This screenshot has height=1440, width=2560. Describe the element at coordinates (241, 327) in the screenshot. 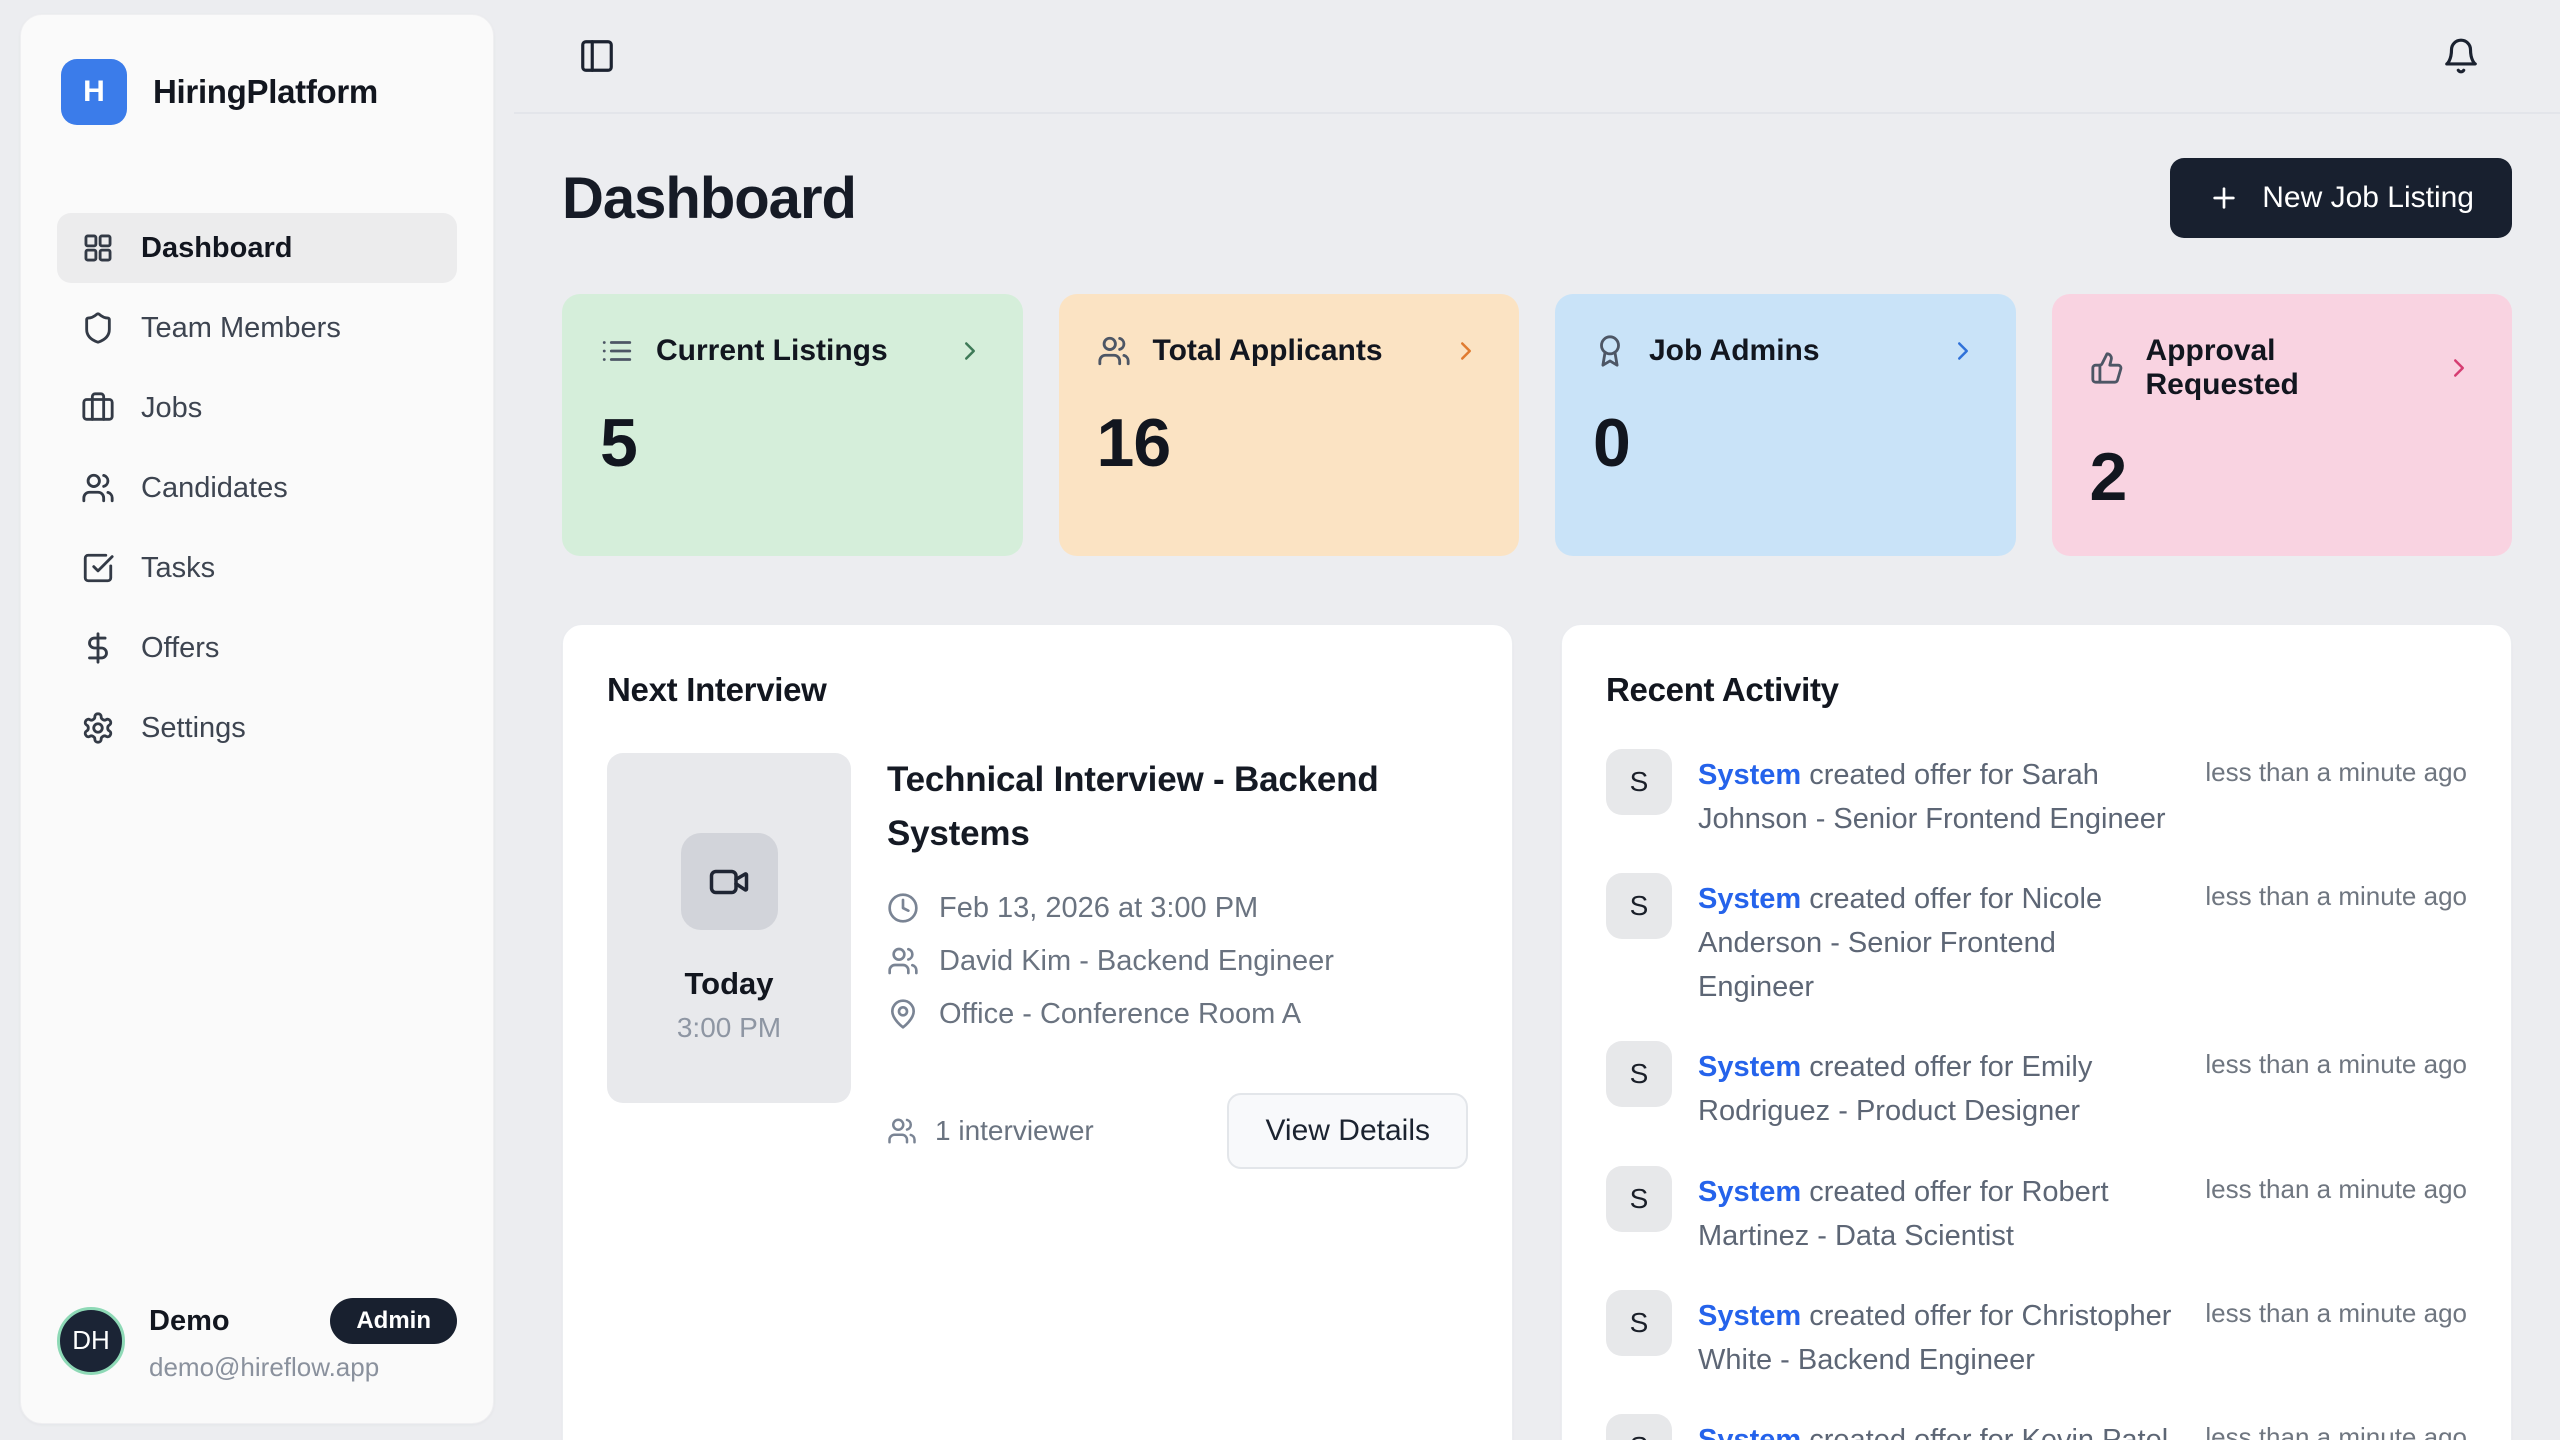

I see `sidebar-item-label: Team Members` at that location.